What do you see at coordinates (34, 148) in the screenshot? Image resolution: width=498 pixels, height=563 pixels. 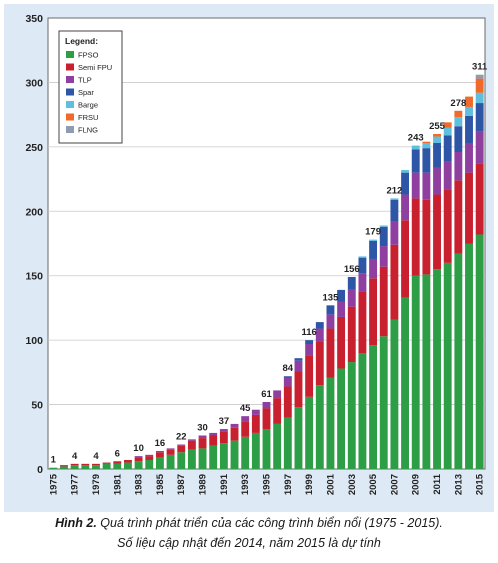 I see `y-tick-label: 250` at bounding box center [34, 148].